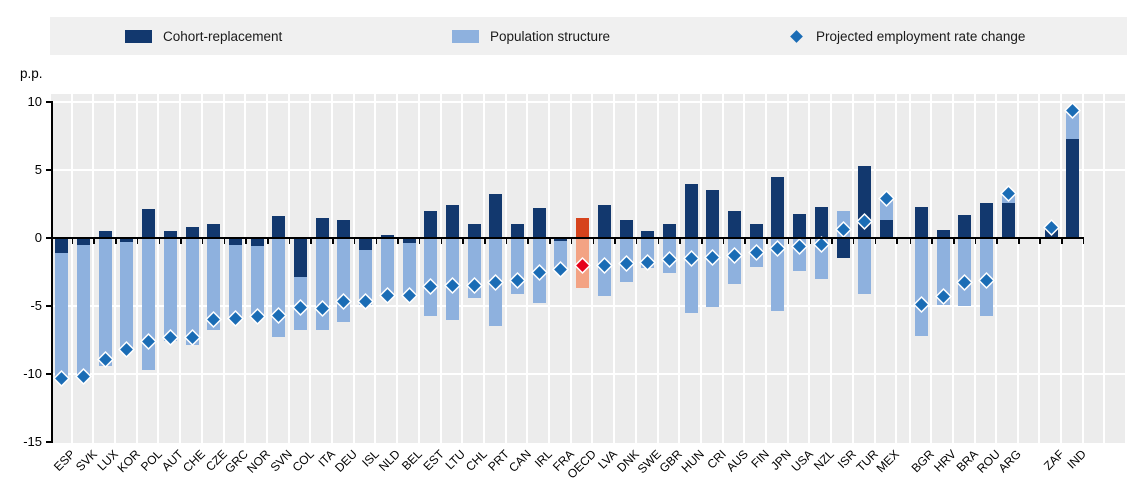 Image resolution: width=1131 pixels, height=502 pixels. I want to click on y-tick-label: 5, so click(38, 169).